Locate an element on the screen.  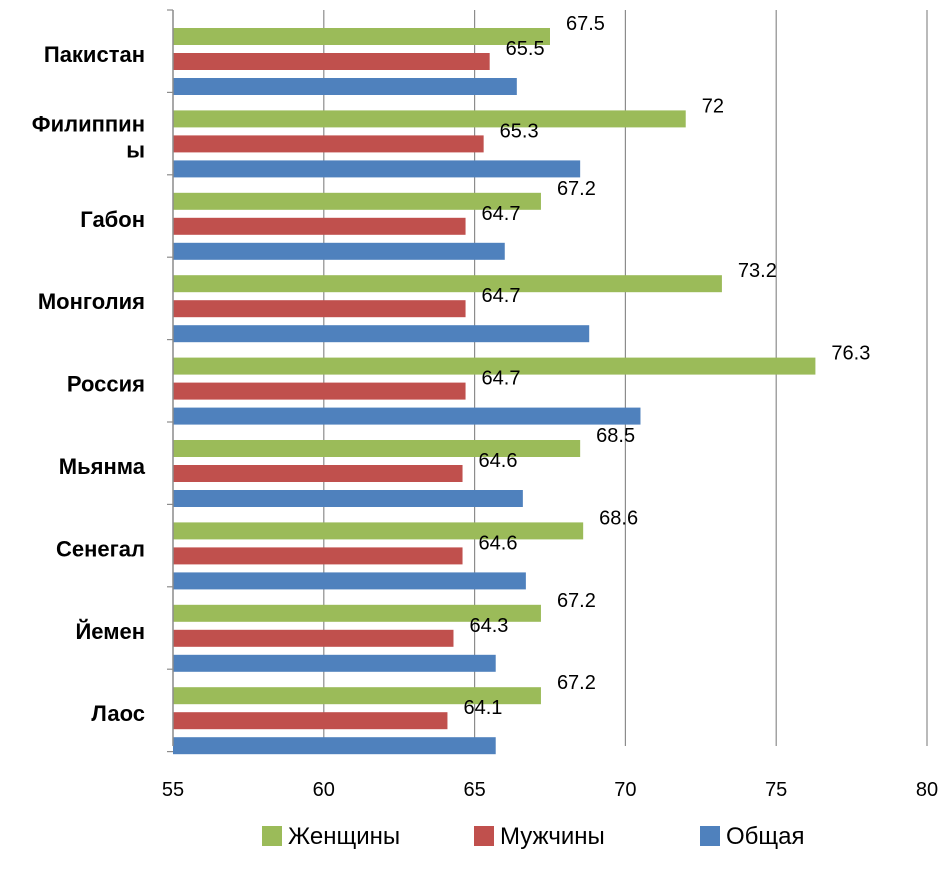
x-tick-labels: 55 60 65 70 75 80 is located at coordinates (550, 790).